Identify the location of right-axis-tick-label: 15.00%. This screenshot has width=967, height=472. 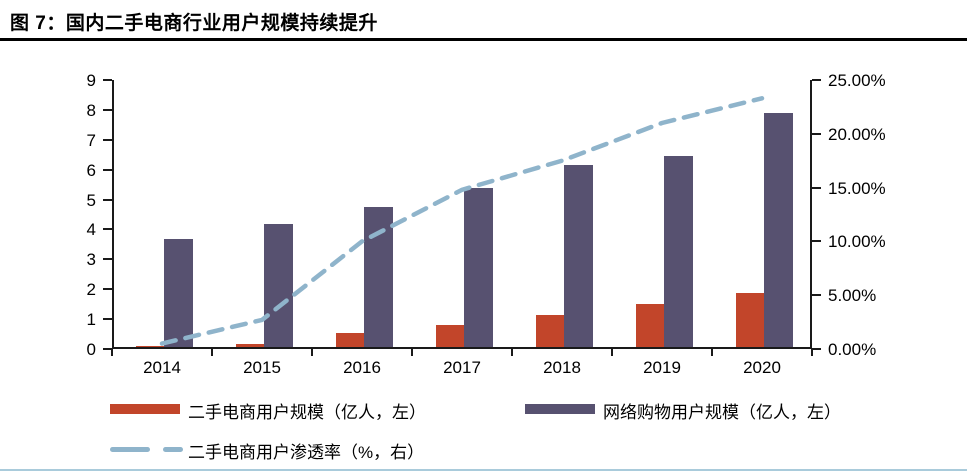
(857, 188).